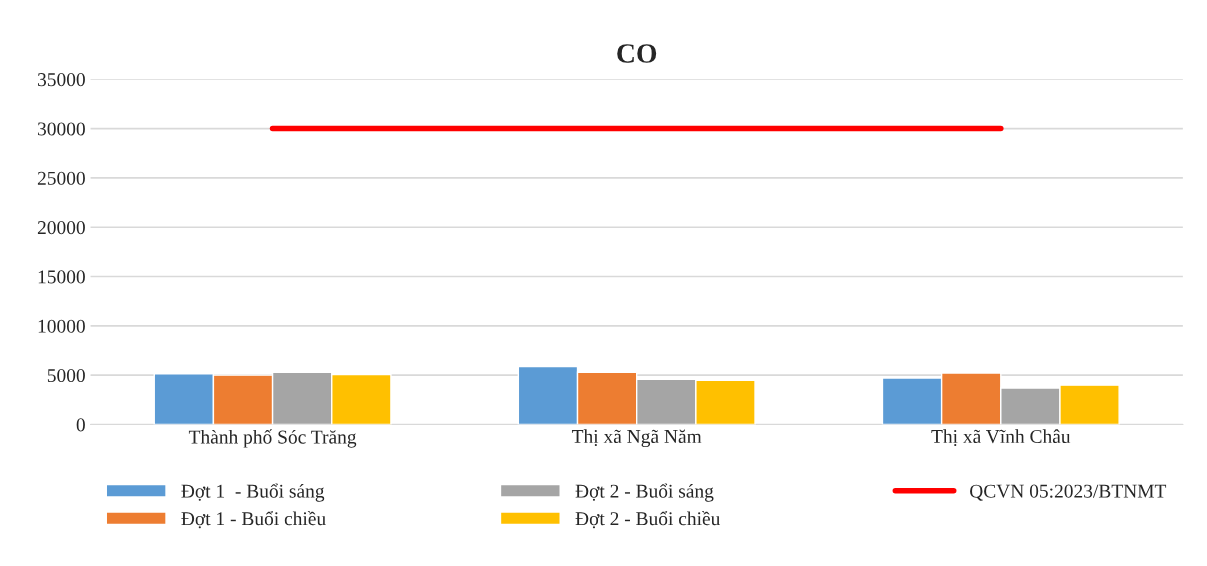 The image size is (1207, 566). Describe the element at coordinates (66, 375) in the screenshot. I see `y-tick-label: 5000` at that location.